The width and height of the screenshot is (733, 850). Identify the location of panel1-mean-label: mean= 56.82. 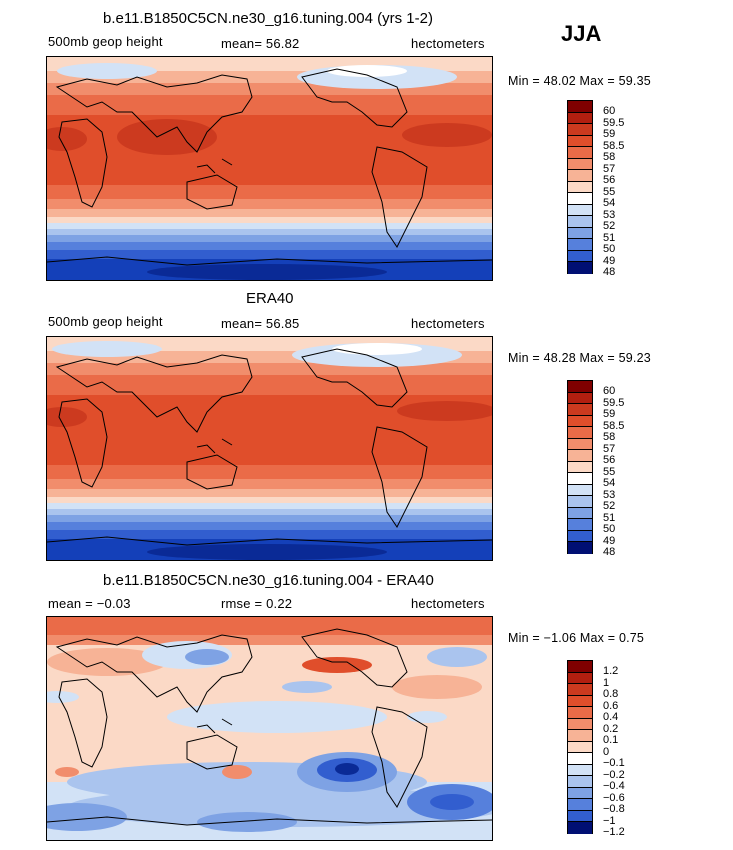
(260, 43).